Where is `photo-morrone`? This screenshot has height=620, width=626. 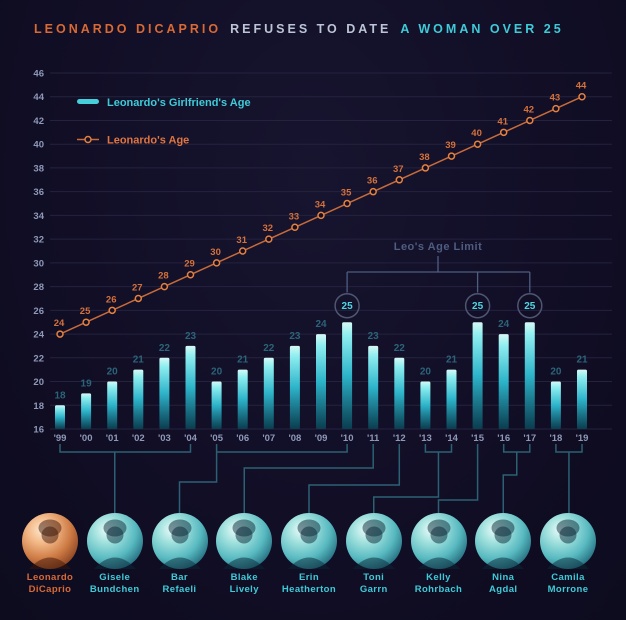 photo-morrone is located at coordinates (568, 541).